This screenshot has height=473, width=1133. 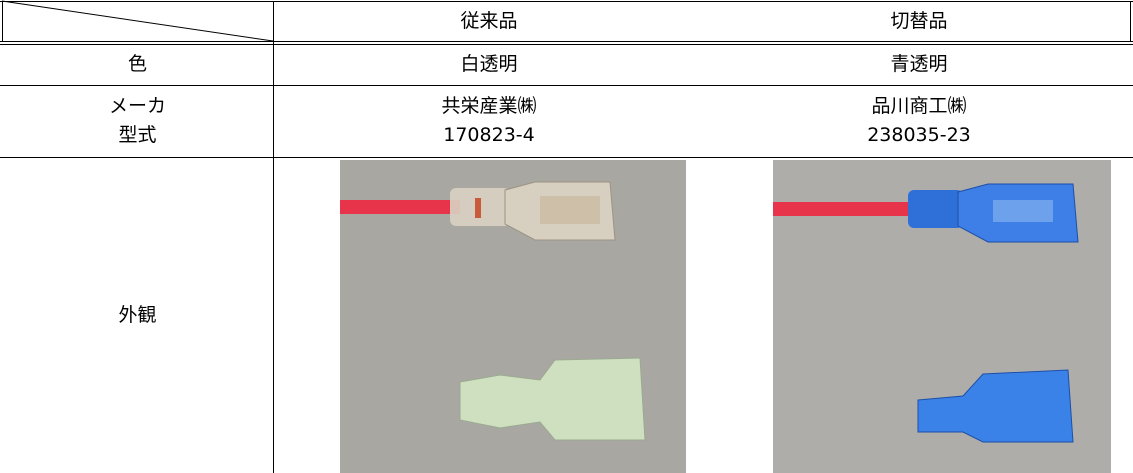 I want to click on cell: 共栄産業㈱, so click(x=489, y=106).